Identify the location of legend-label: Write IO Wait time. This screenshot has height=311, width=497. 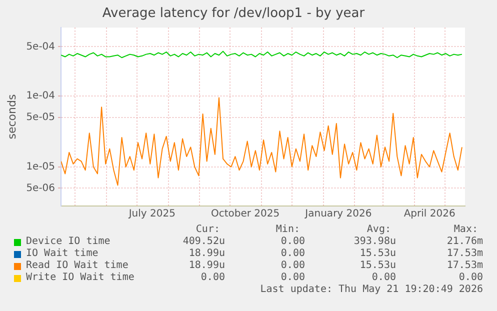
(80, 277).